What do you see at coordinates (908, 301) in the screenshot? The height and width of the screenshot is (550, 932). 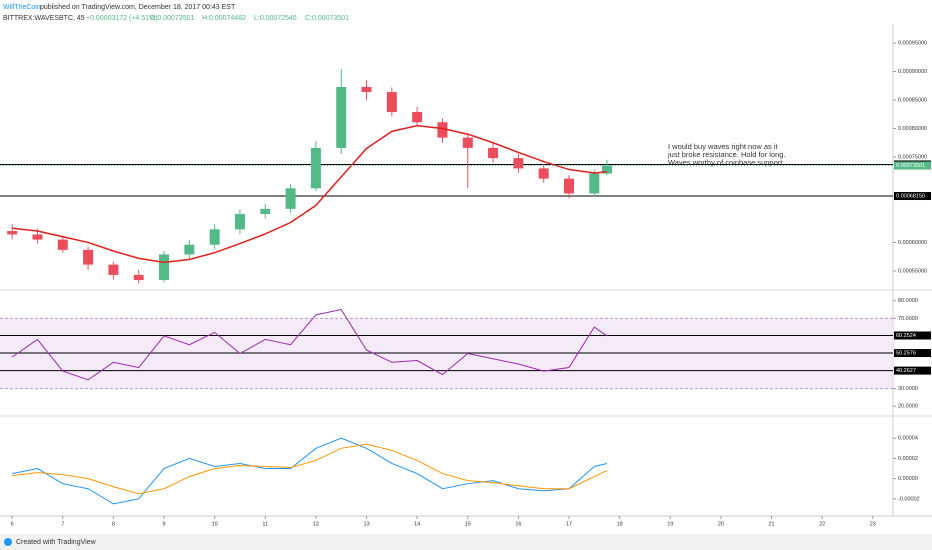 I see `y-tick-label: 80.0000` at bounding box center [908, 301].